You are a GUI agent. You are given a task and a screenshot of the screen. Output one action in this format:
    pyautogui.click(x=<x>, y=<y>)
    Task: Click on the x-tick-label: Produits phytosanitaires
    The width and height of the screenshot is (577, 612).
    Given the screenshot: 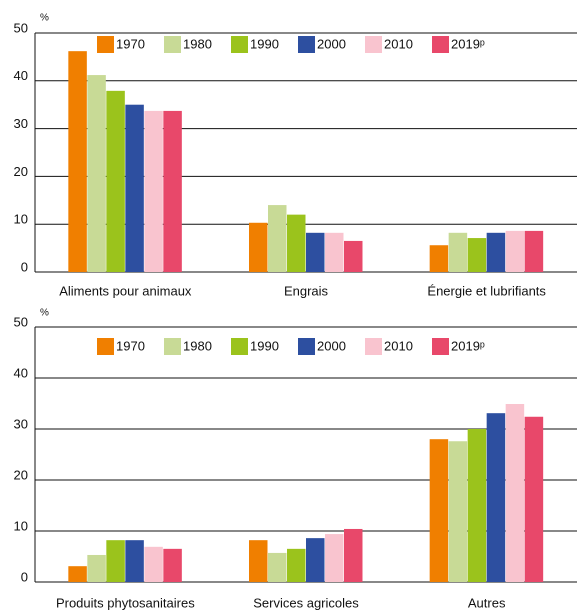 What is the action you would take?
    pyautogui.click(x=125, y=602)
    